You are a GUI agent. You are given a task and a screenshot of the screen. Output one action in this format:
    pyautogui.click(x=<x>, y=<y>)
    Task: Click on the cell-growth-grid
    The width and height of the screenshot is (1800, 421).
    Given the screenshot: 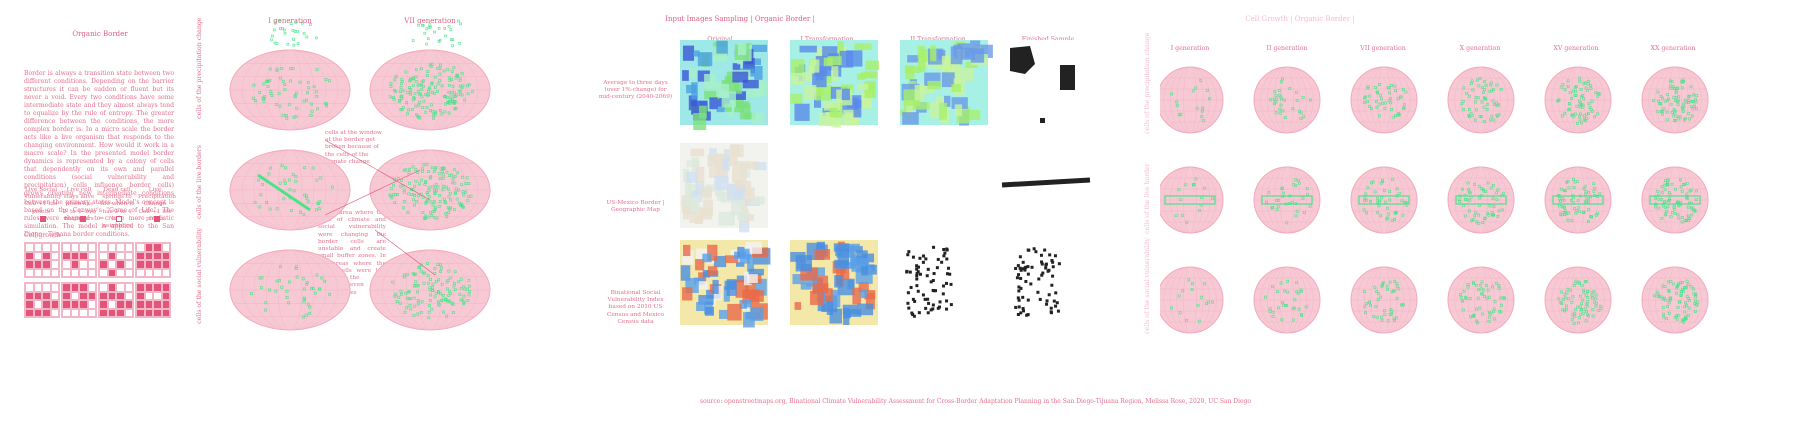 What is the action you would take?
    pyautogui.click(x=153, y=300)
    